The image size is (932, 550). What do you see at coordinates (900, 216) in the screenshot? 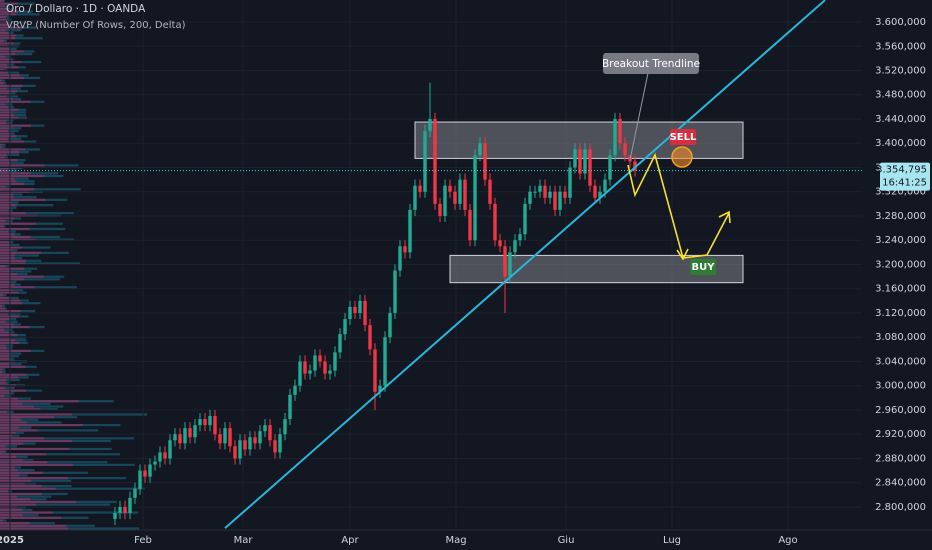
I see `y-tick-label: 3.280,000` at bounding box center [900, 216].